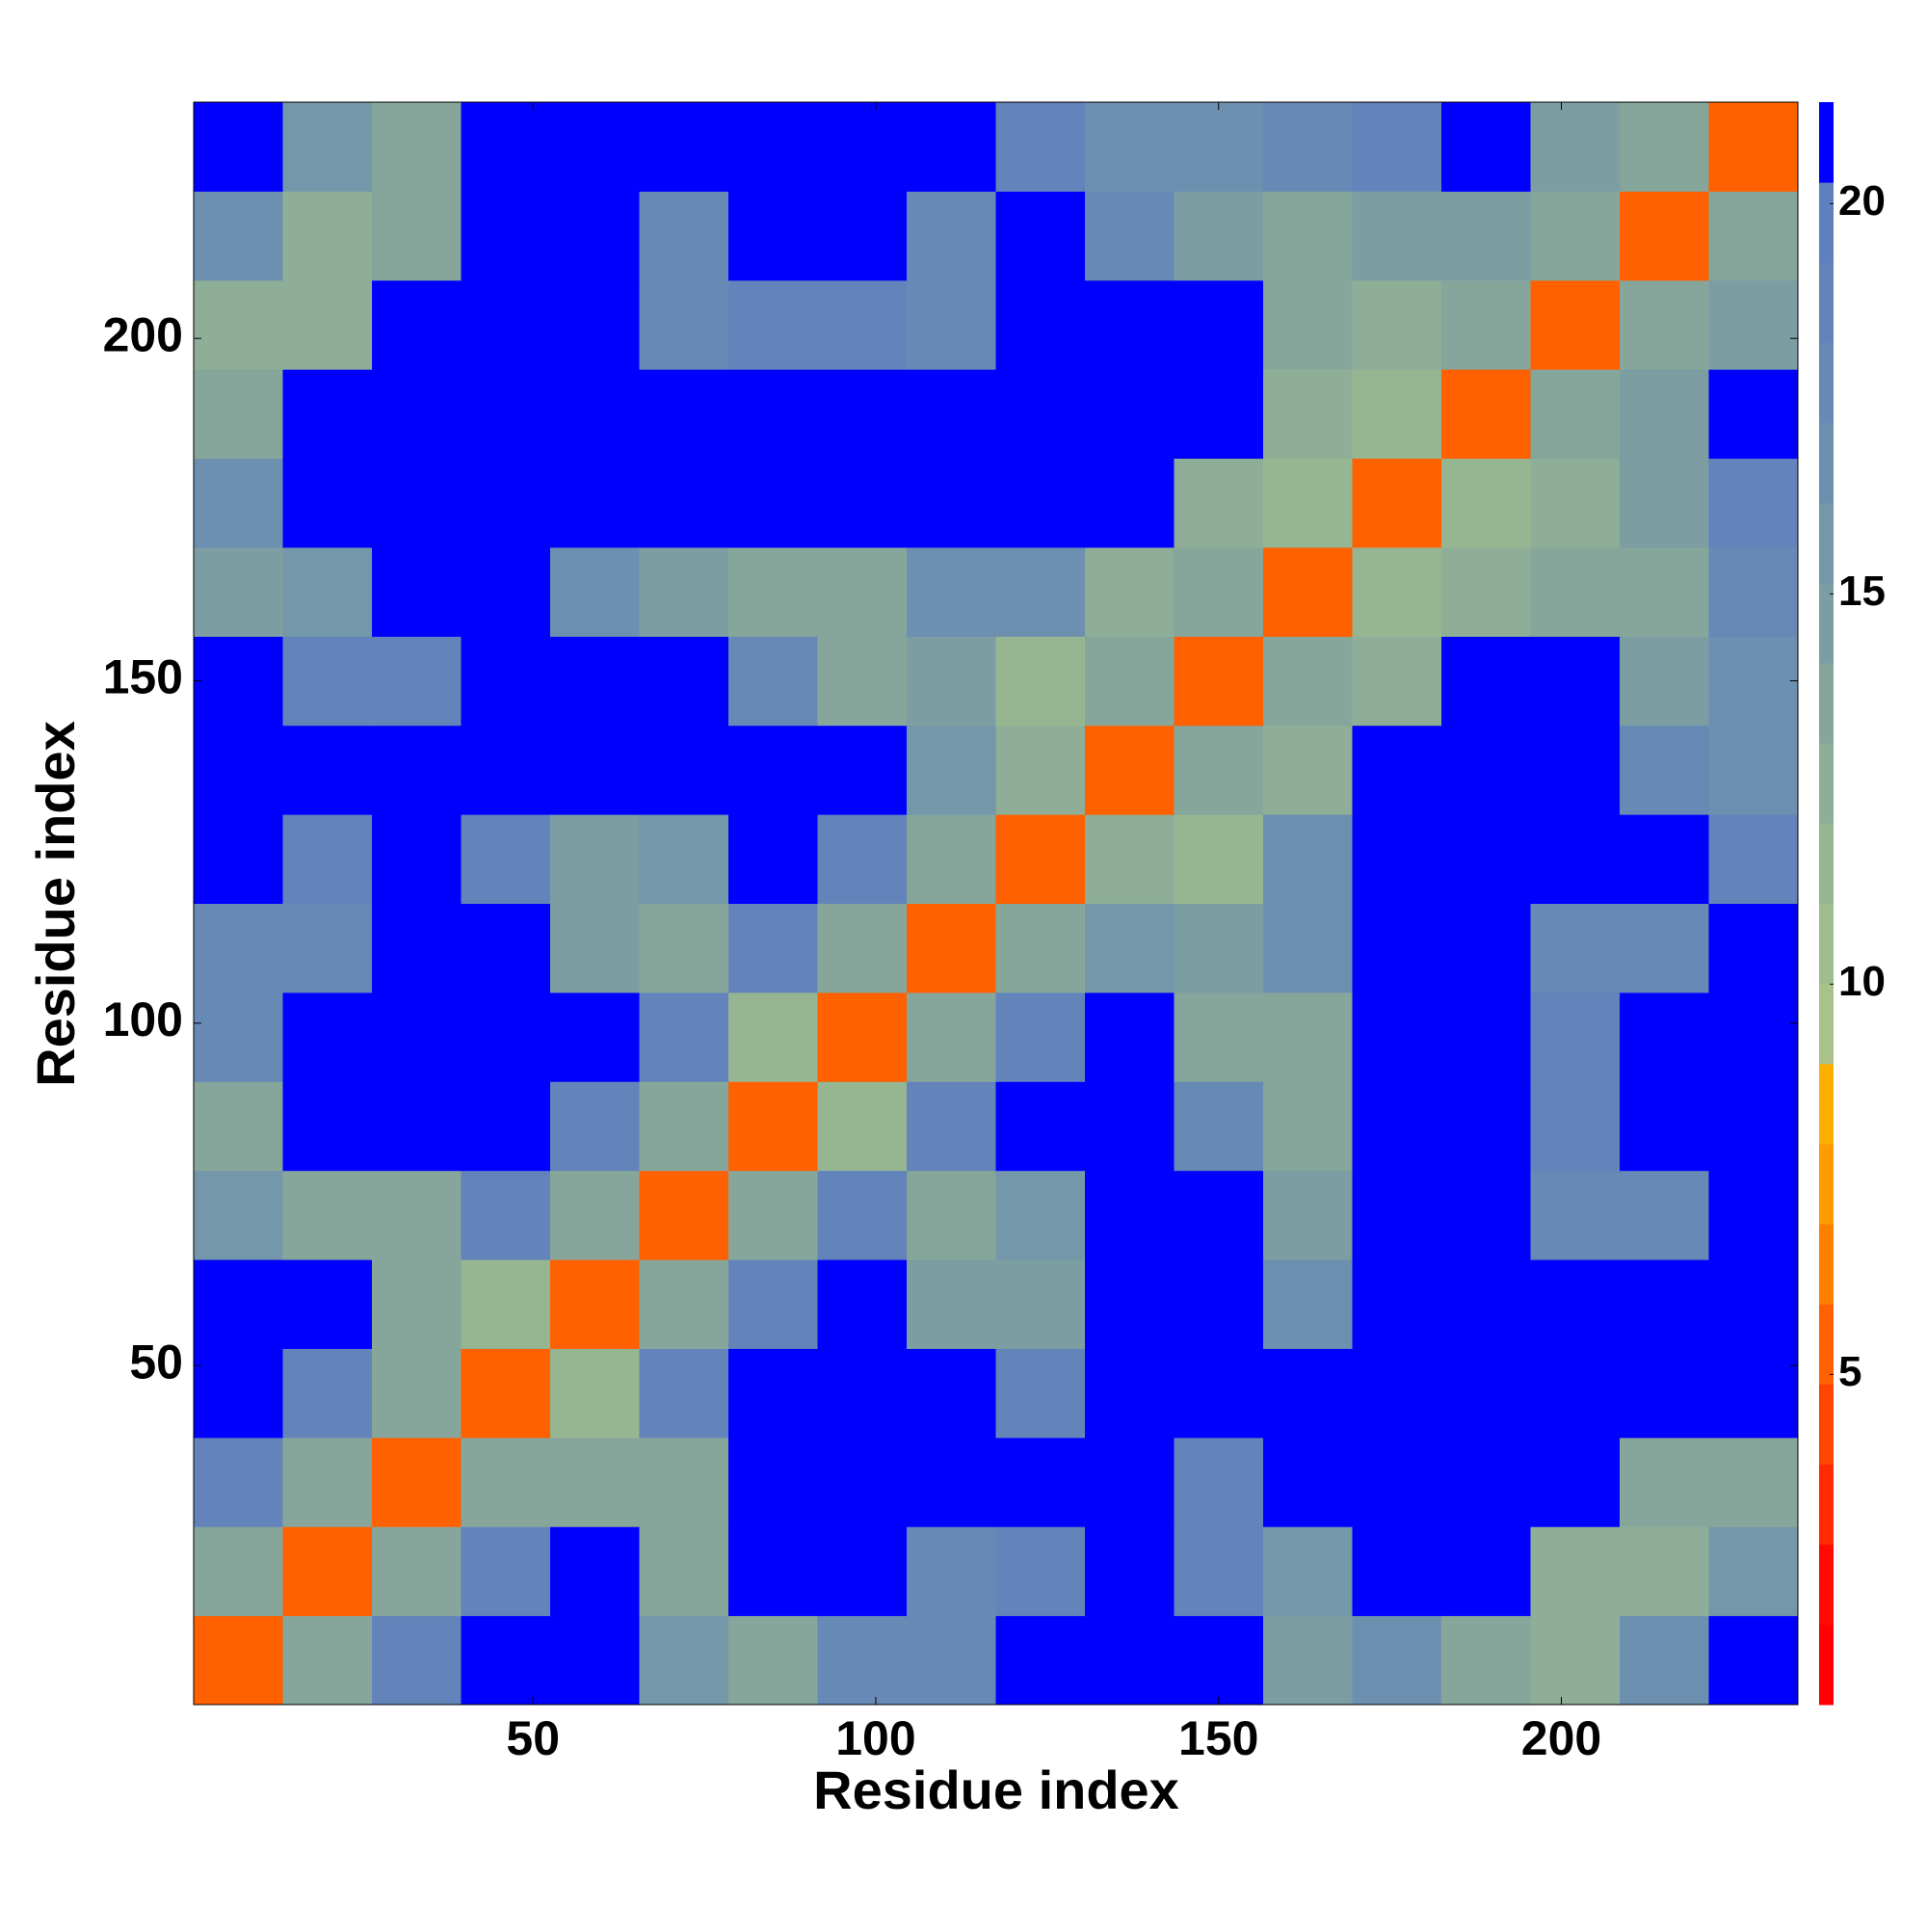  Describe the element at coordinates (156, 1362) in the screenshot. I see `y-tick-label: 50` at that location.